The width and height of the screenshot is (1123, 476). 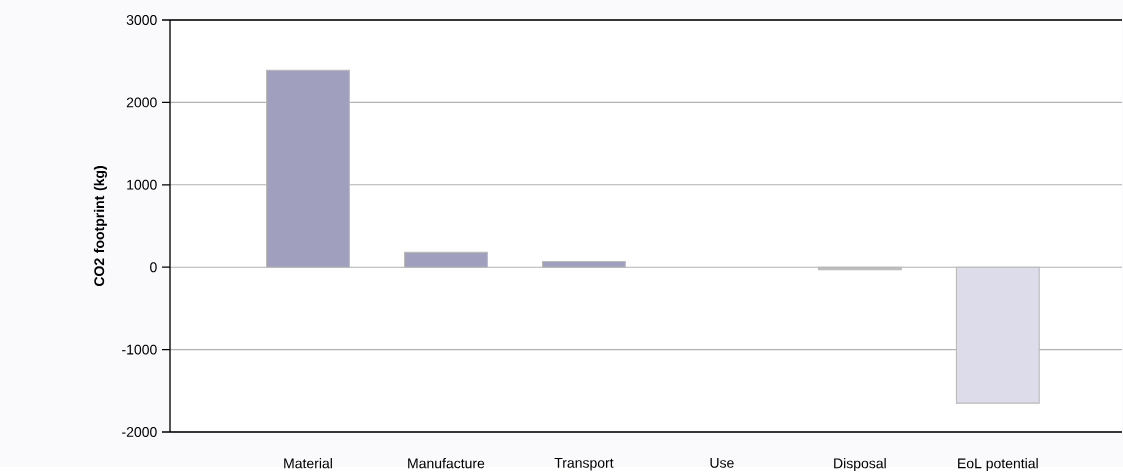 What do you see at coordinates (141, 20) in the screenshot?
I see `y-tick-label: 3000` at bounding box center [141, 20].